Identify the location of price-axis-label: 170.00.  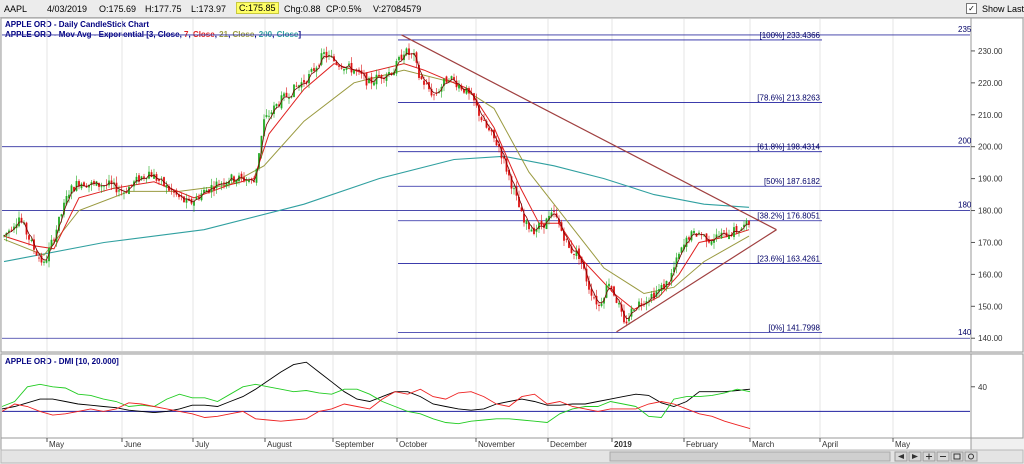
(990, 242).